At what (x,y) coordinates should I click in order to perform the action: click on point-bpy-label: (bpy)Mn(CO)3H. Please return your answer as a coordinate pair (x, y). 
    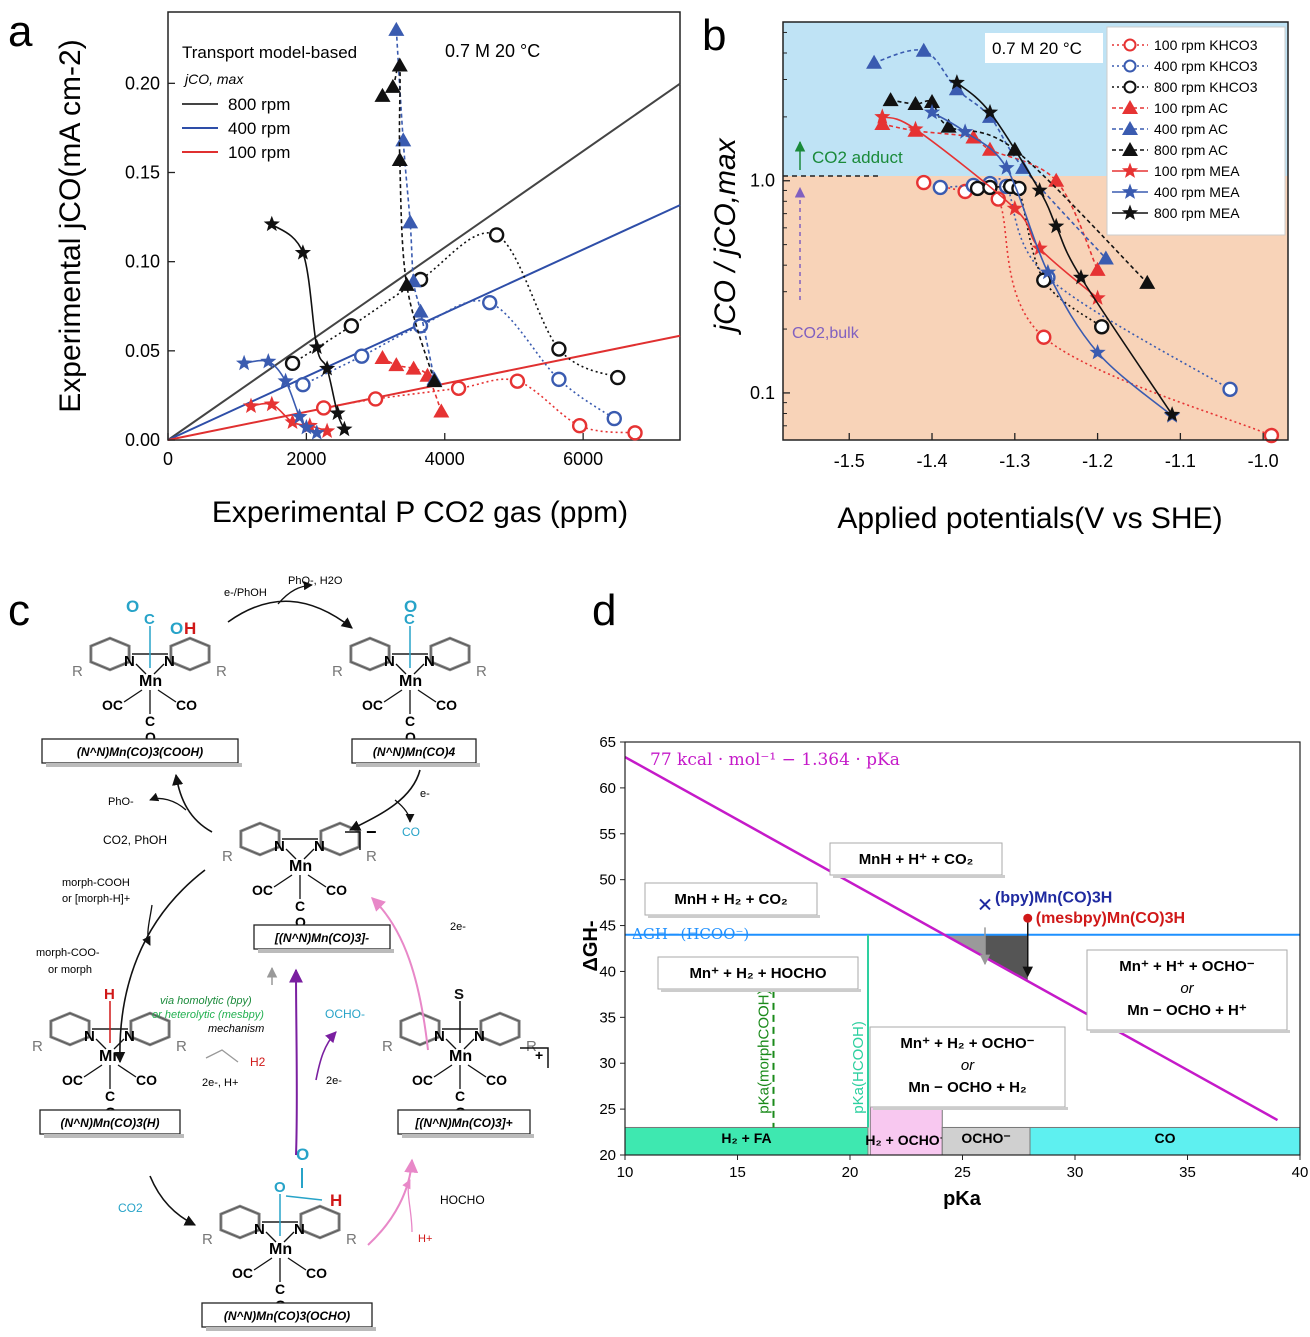
    Looking at the image, I should click on (1053, 897).